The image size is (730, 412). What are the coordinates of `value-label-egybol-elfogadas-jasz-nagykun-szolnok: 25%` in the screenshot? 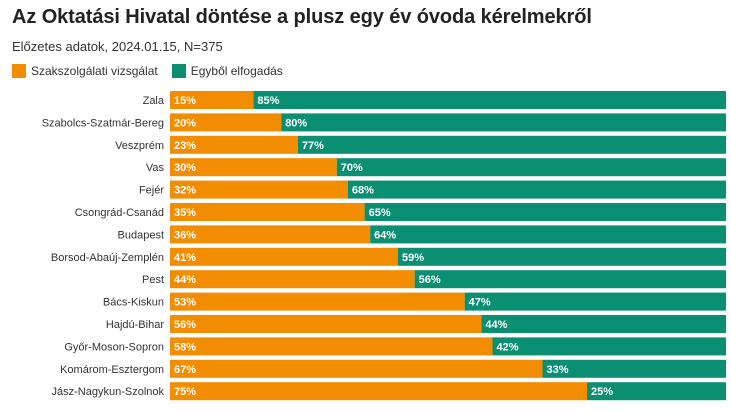 It's located at (602, 392).